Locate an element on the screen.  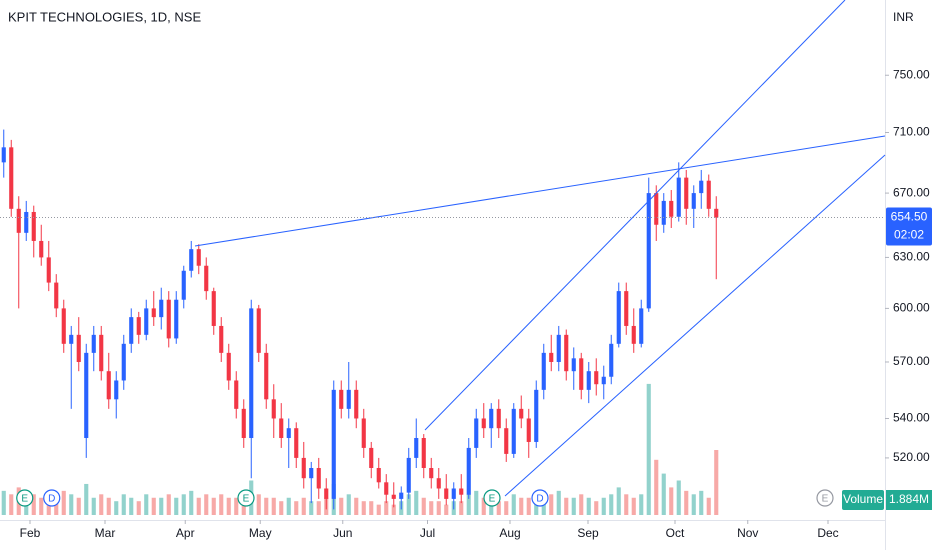
volume-value-box is located at coordinates (909, 500).